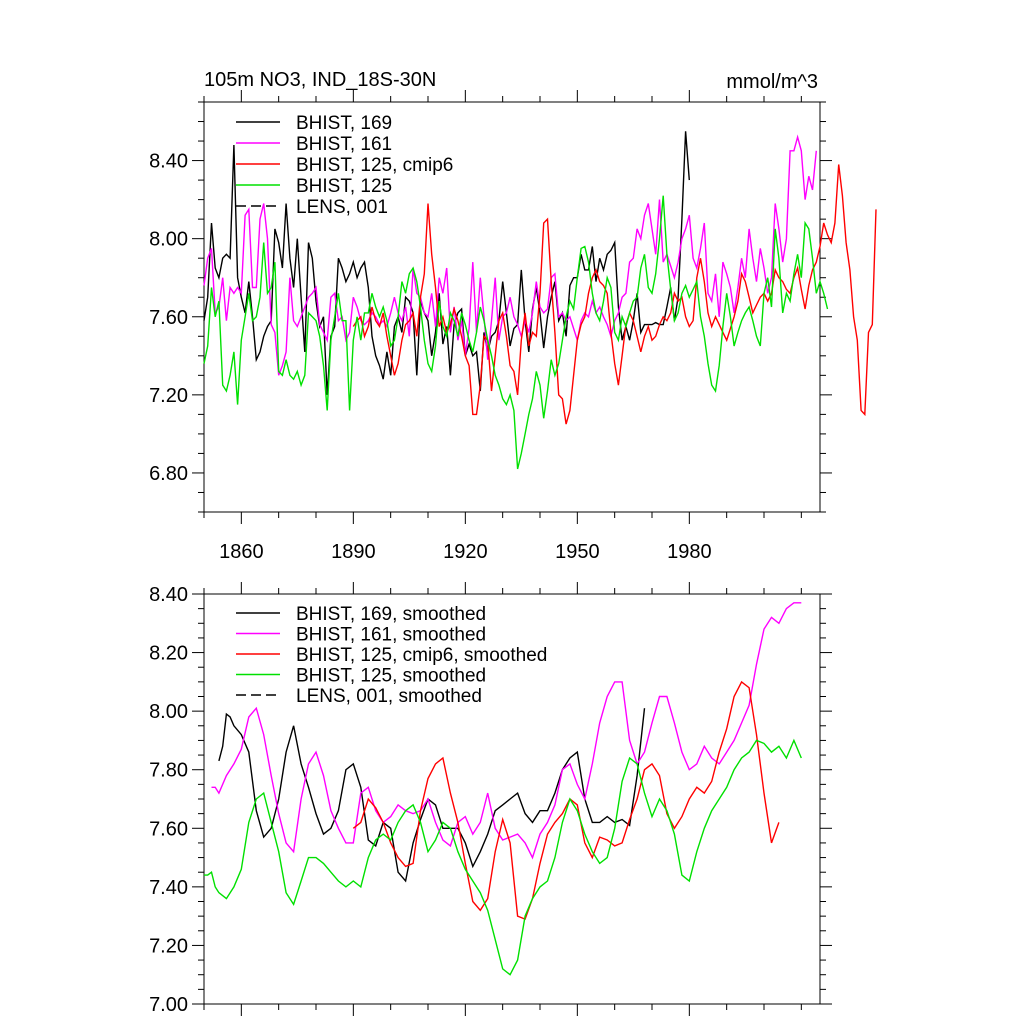  What do you see at coordinates (374, 165) in the screenshot?
I see `legend-entry: BHIST, 125, cmip6` at bounding box center [374, 165].